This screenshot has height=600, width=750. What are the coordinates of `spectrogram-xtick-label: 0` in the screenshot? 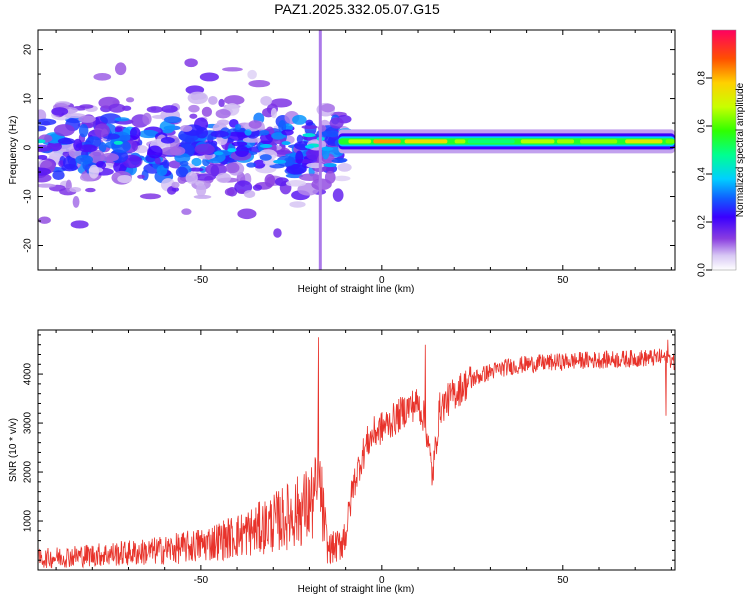 It's located at (382, 280).